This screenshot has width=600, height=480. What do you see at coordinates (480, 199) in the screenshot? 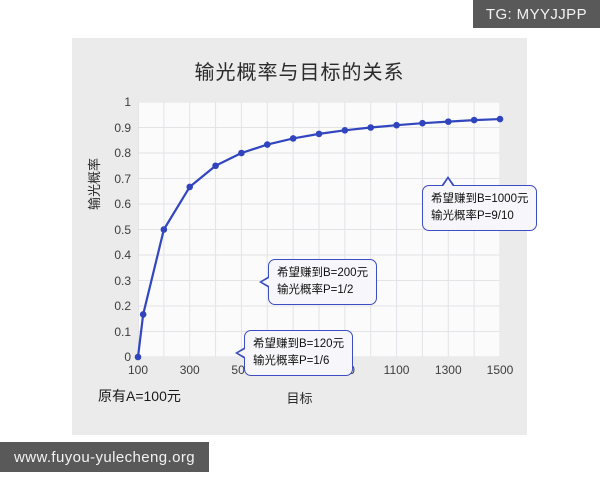
I see `callout-b1000-line1: 希望赚到B=1000元` at bounding box center [480, 199].